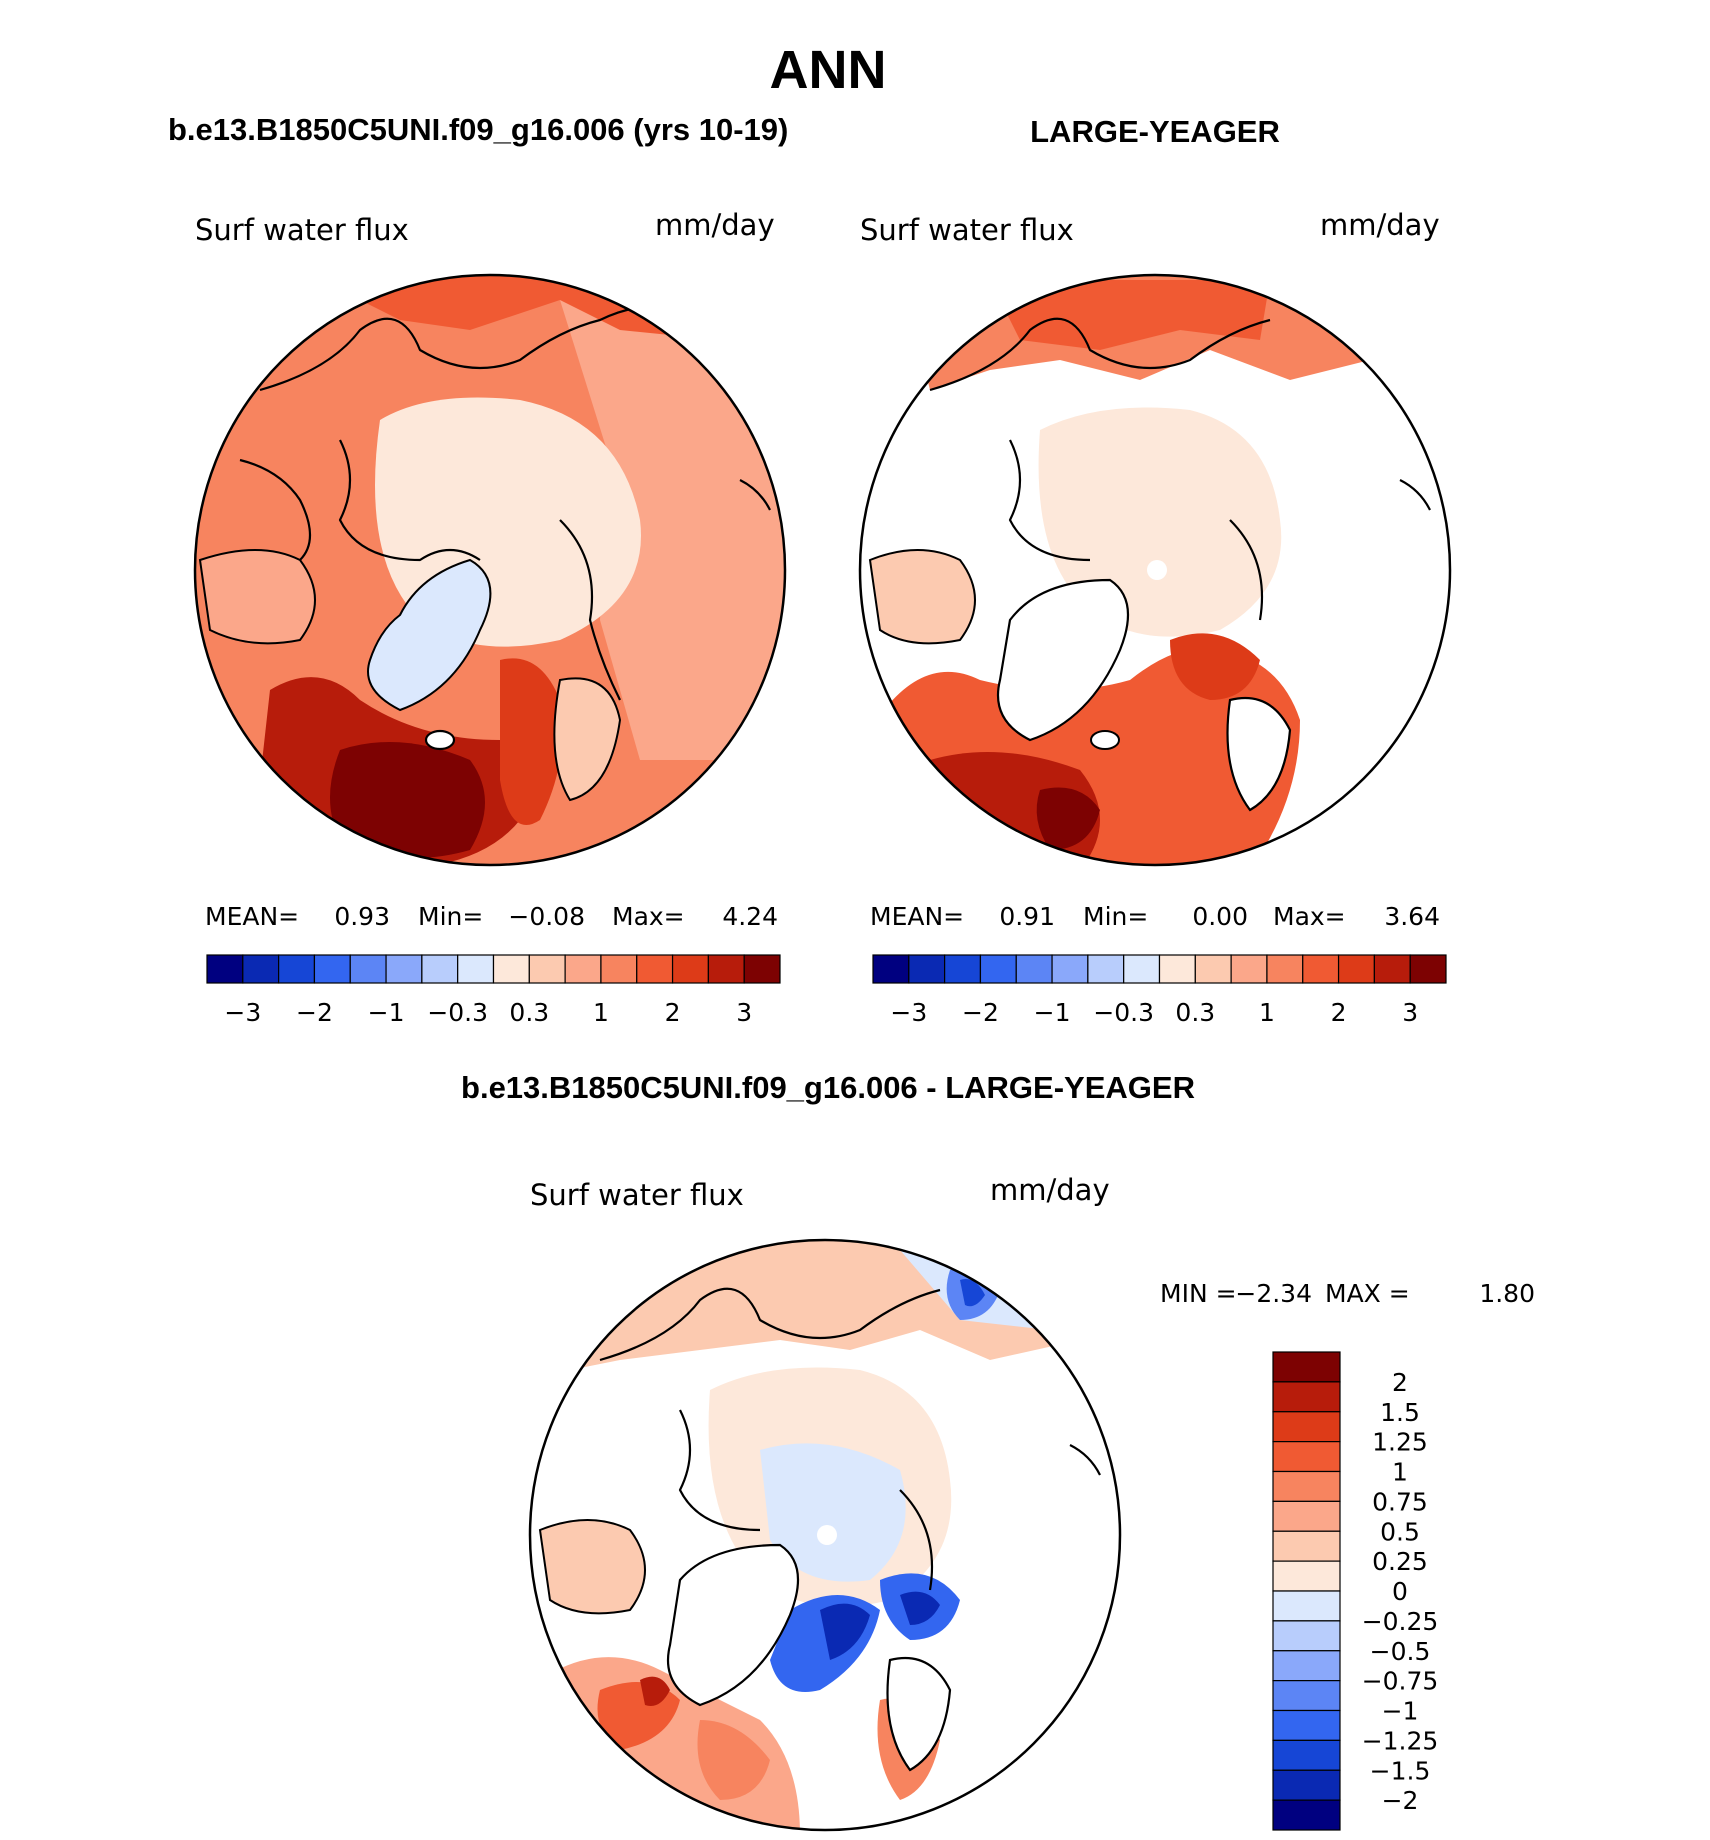 The height and width of the screenshot is (1840, 1710). Describe the element at coordinates (242, 1012) in the screenshot. I see `panel-a-colorbar-tick-label: −3` at that location.